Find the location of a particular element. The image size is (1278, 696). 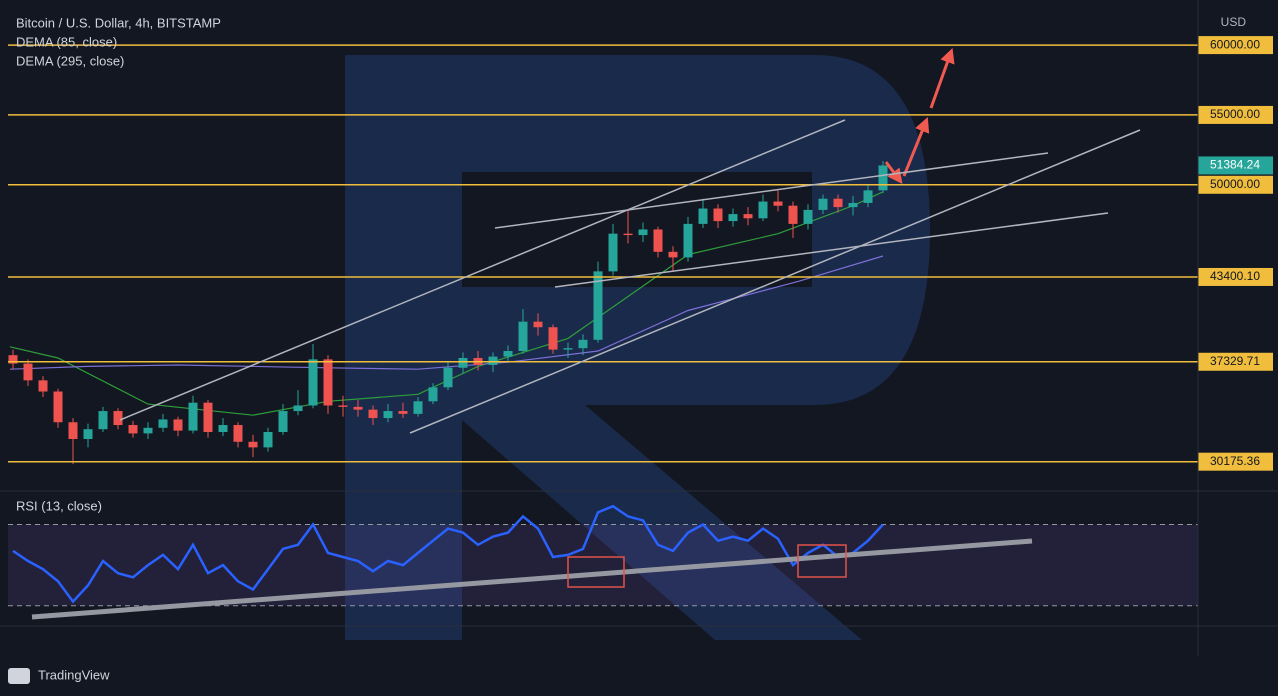

rsi-band is located at coordinates (603, 565).